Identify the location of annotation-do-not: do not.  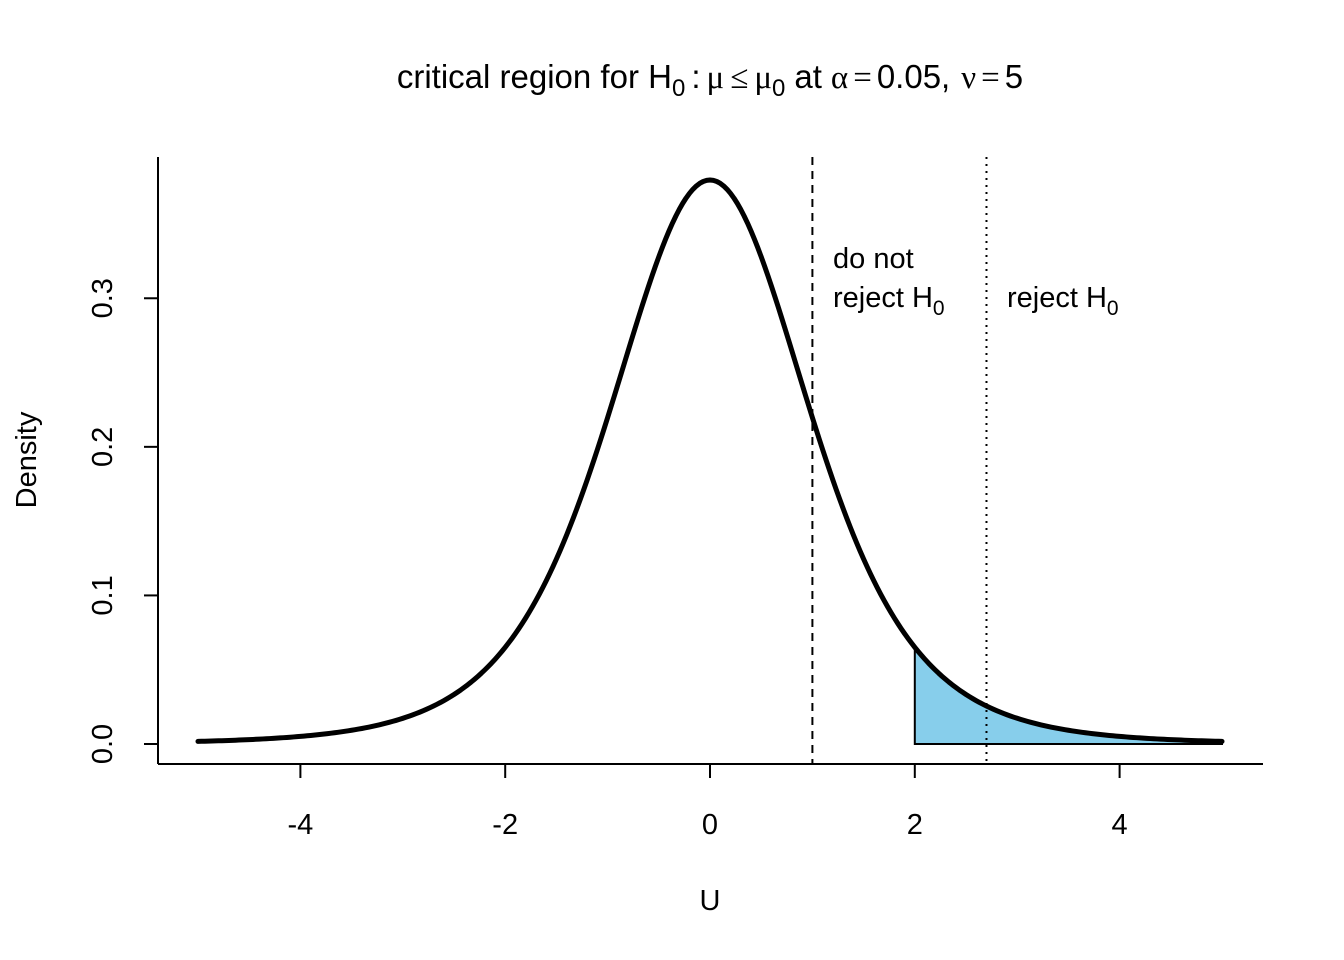
(873, 259).